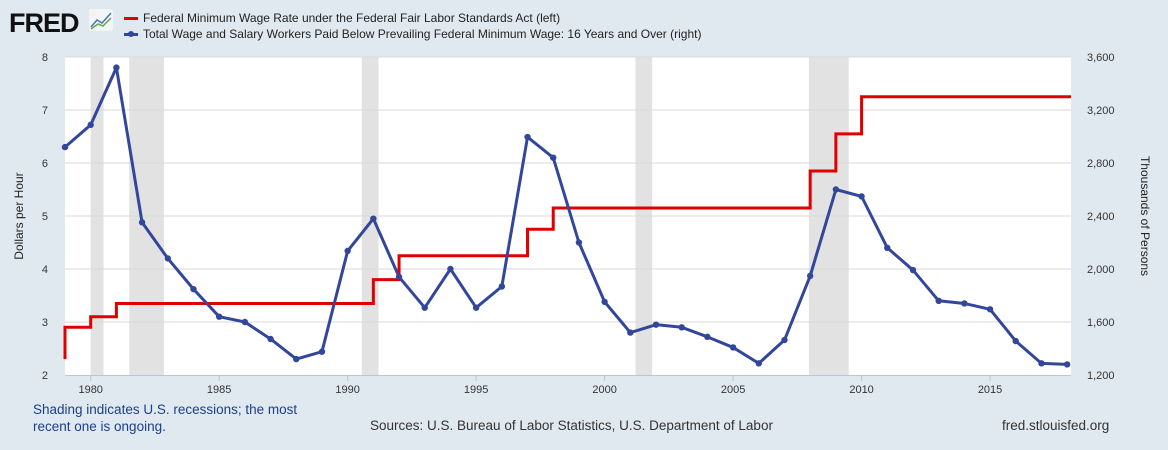 The width and height of the screenshot is (1168, 450). What do you see at coordinates (45, 217) in the screenshot?
I see `left-tick-label: 5` at bounding box center [45, 217].